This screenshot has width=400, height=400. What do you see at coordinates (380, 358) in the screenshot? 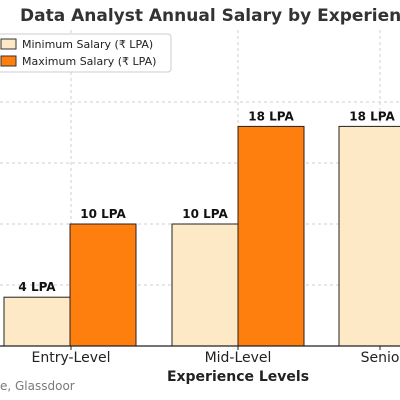
I see `x-tick-label-2: Senio` at bounding box center [380, 358].